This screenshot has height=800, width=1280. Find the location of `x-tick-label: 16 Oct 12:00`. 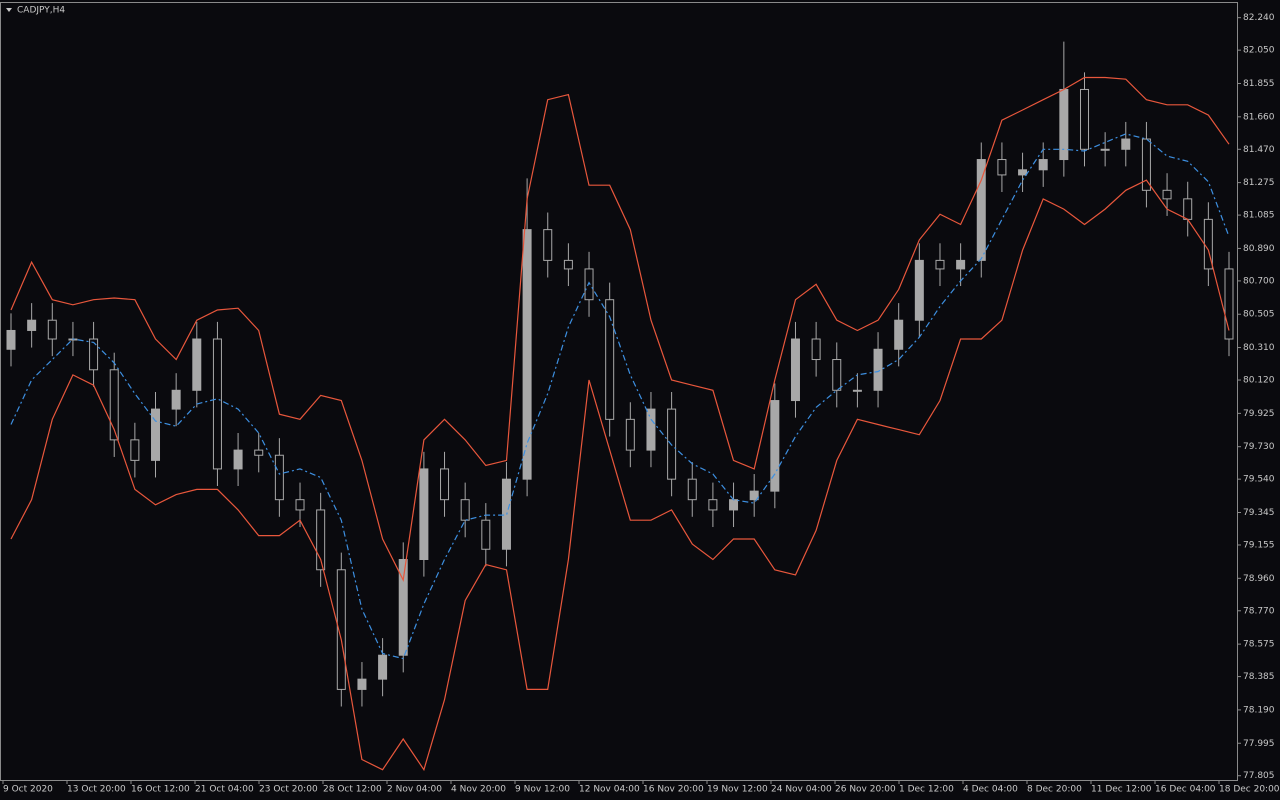

x-tick-label: 16 Oct 12:00 is located at coordinates (160, 790).